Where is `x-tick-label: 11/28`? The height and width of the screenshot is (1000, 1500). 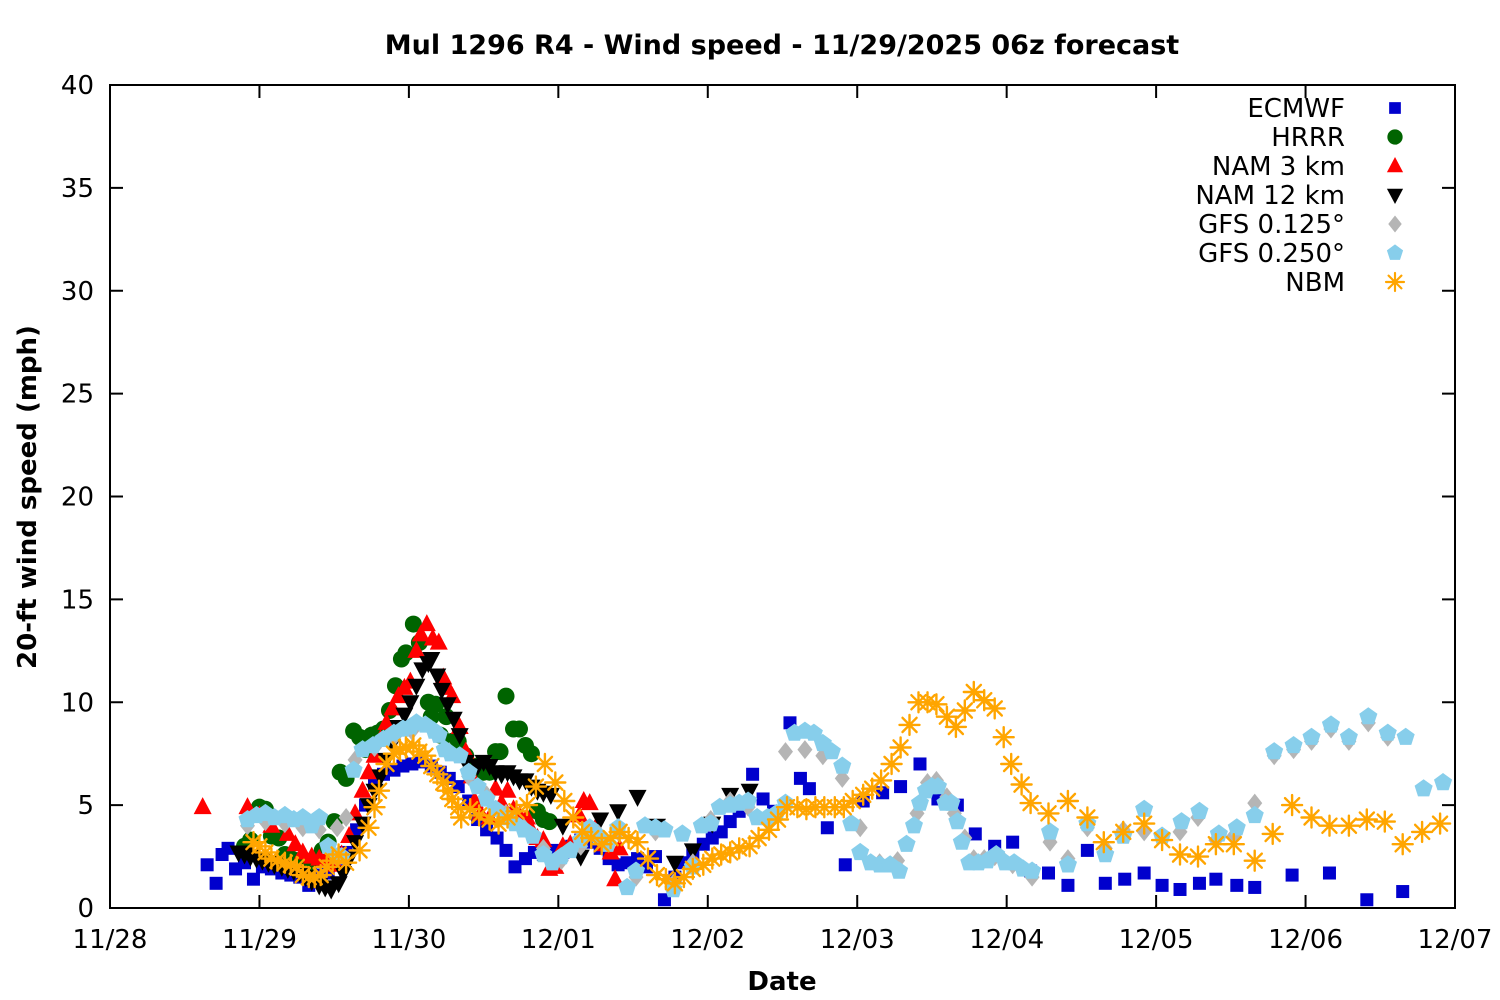 x-tick-label: 11/28 is located at coordinates (110, 940).